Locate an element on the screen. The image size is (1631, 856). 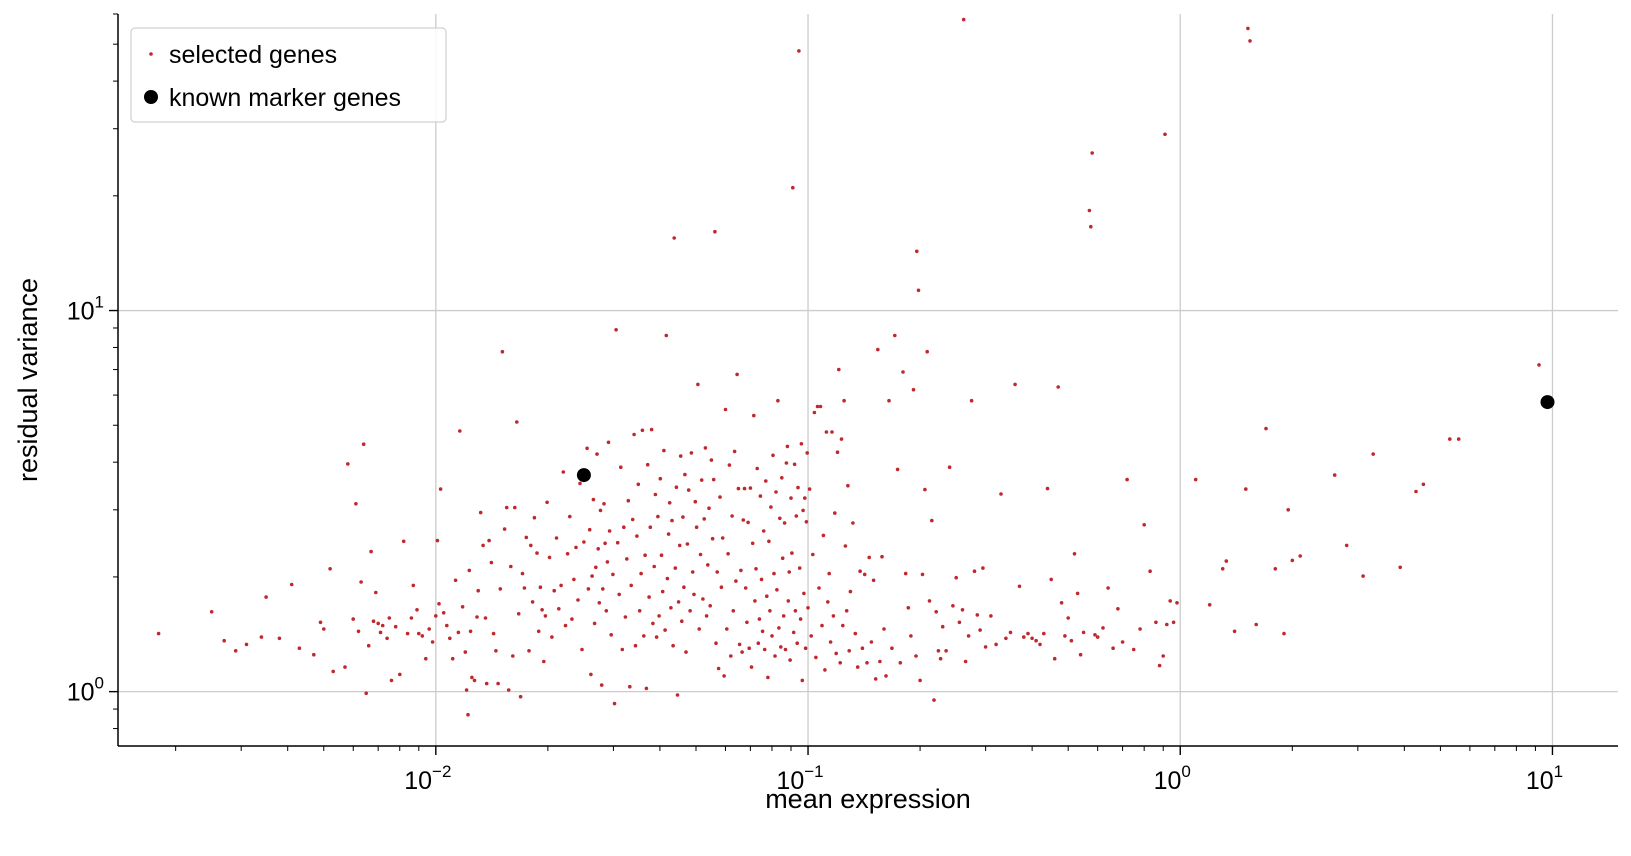
legend-box is located at coordinates (288, 75).